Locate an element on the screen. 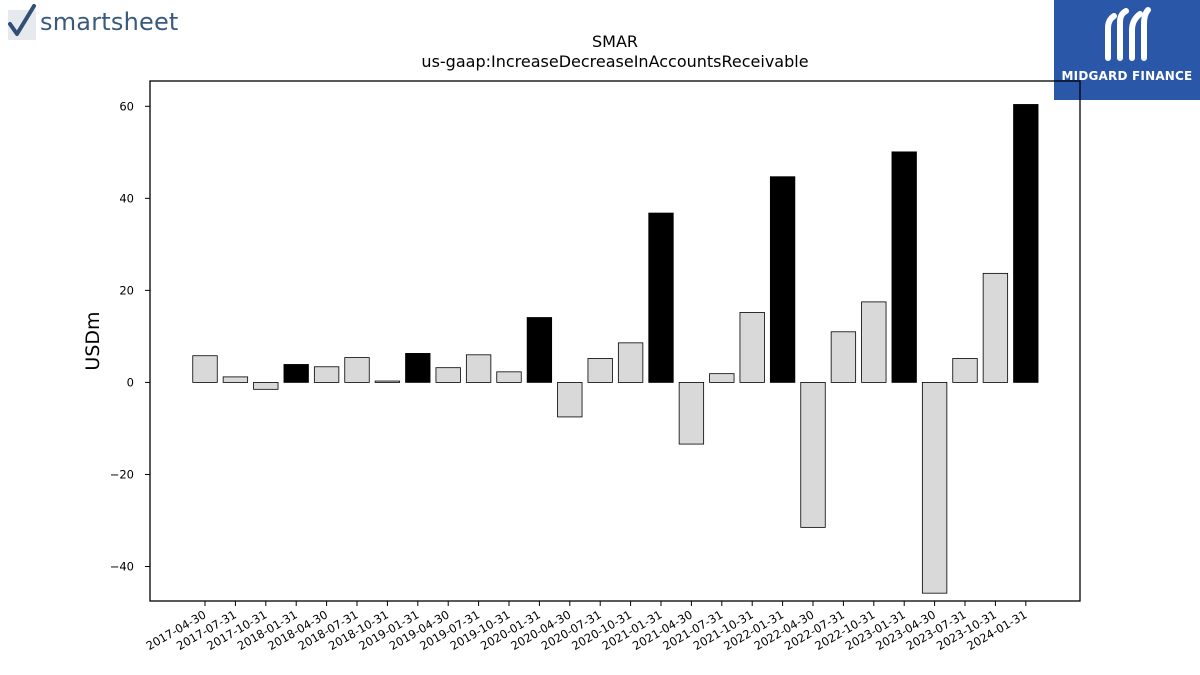 The width and height of the screenshot is (1200, 675). checkmark-icon is located at coordinates (22, 22).